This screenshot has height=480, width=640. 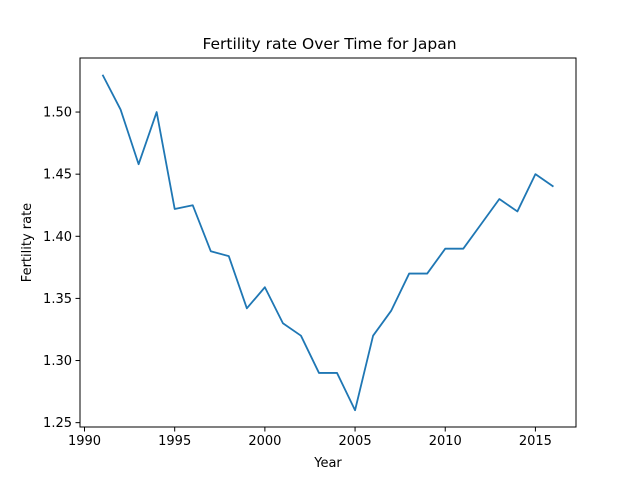 I want to click on chart-title: Fertility rate Over Time for Japan, so click(x=329, y=44).